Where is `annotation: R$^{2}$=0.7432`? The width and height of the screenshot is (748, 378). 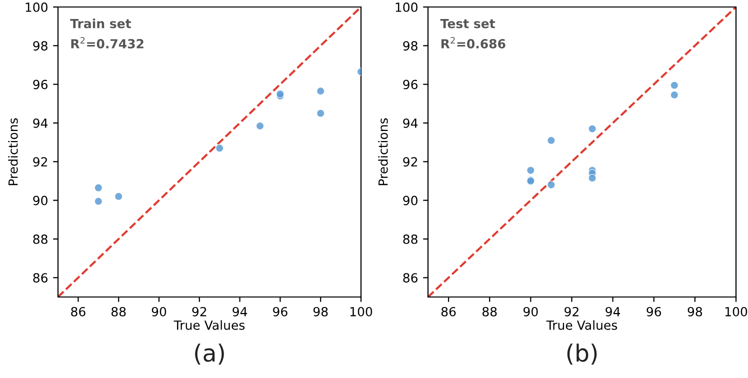
annotation: R$^{2}$=0.7432 is located at coordinates (107, 42).